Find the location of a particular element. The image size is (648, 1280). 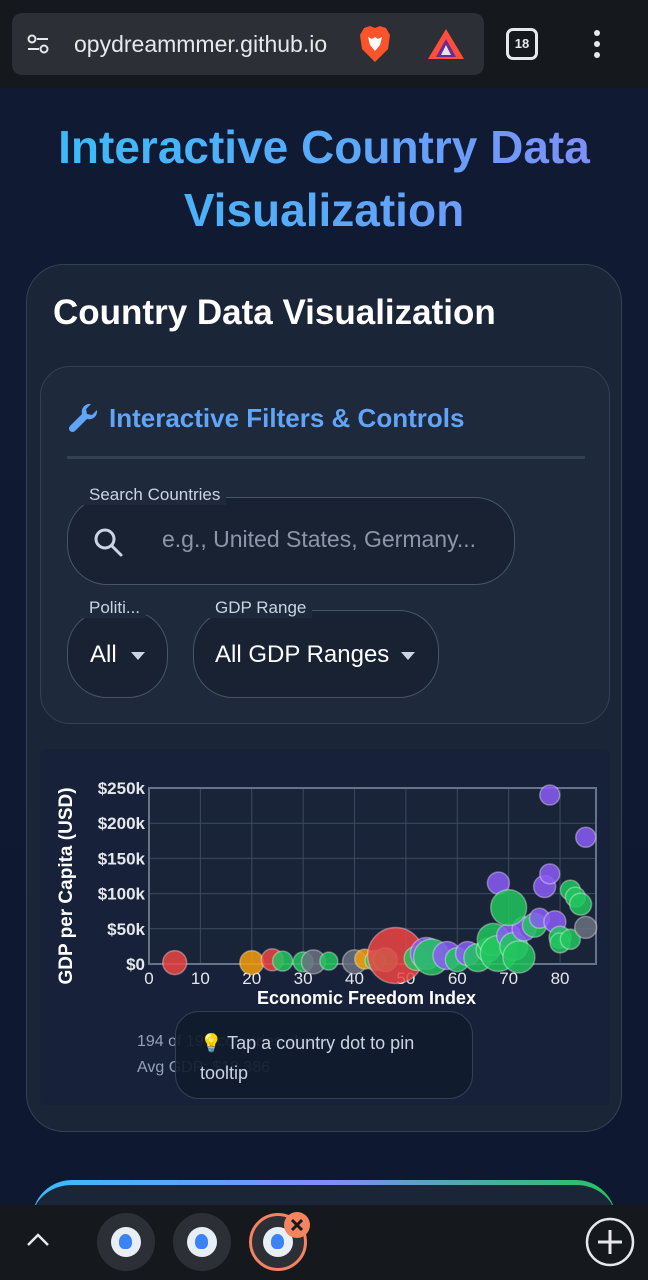

page-title: Interactive Country Data Visualization is located at coordinates (324, 179).